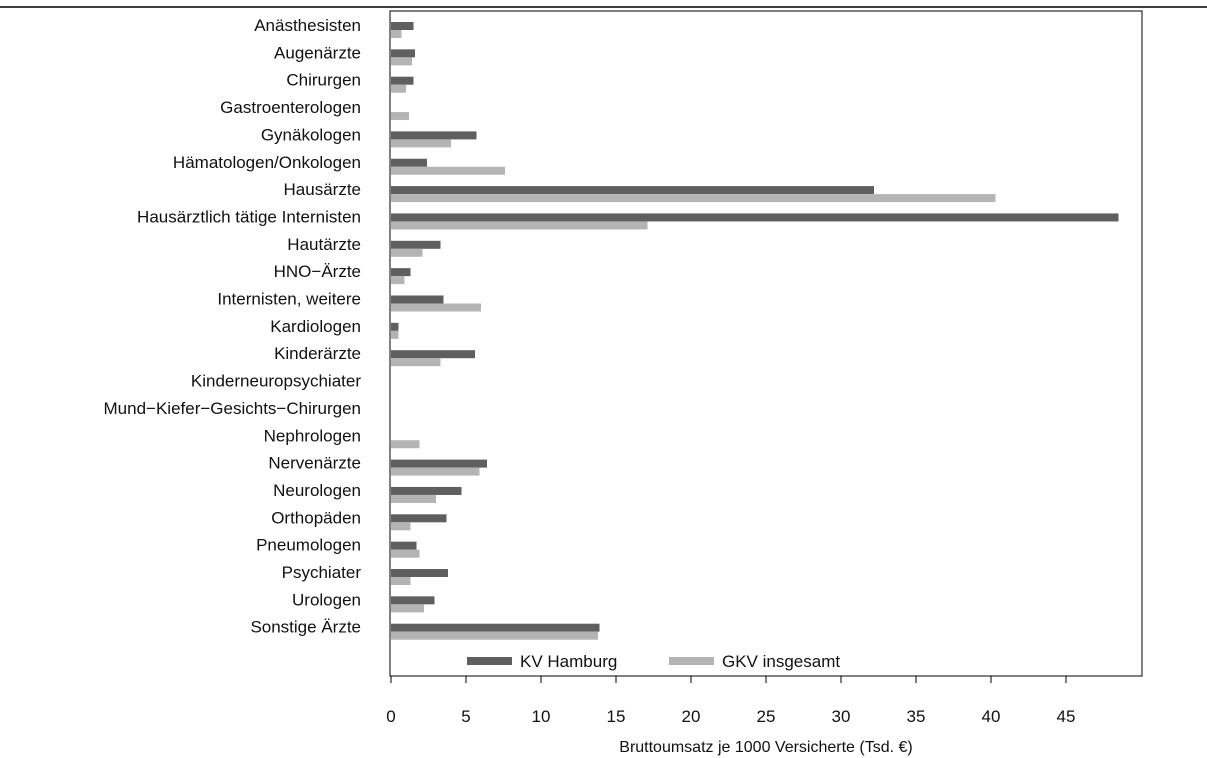 The width and height of the screenshot is (1207, 758). I want to click on category-label: Hausärztlich tätige Internisten, so click(249, 216).